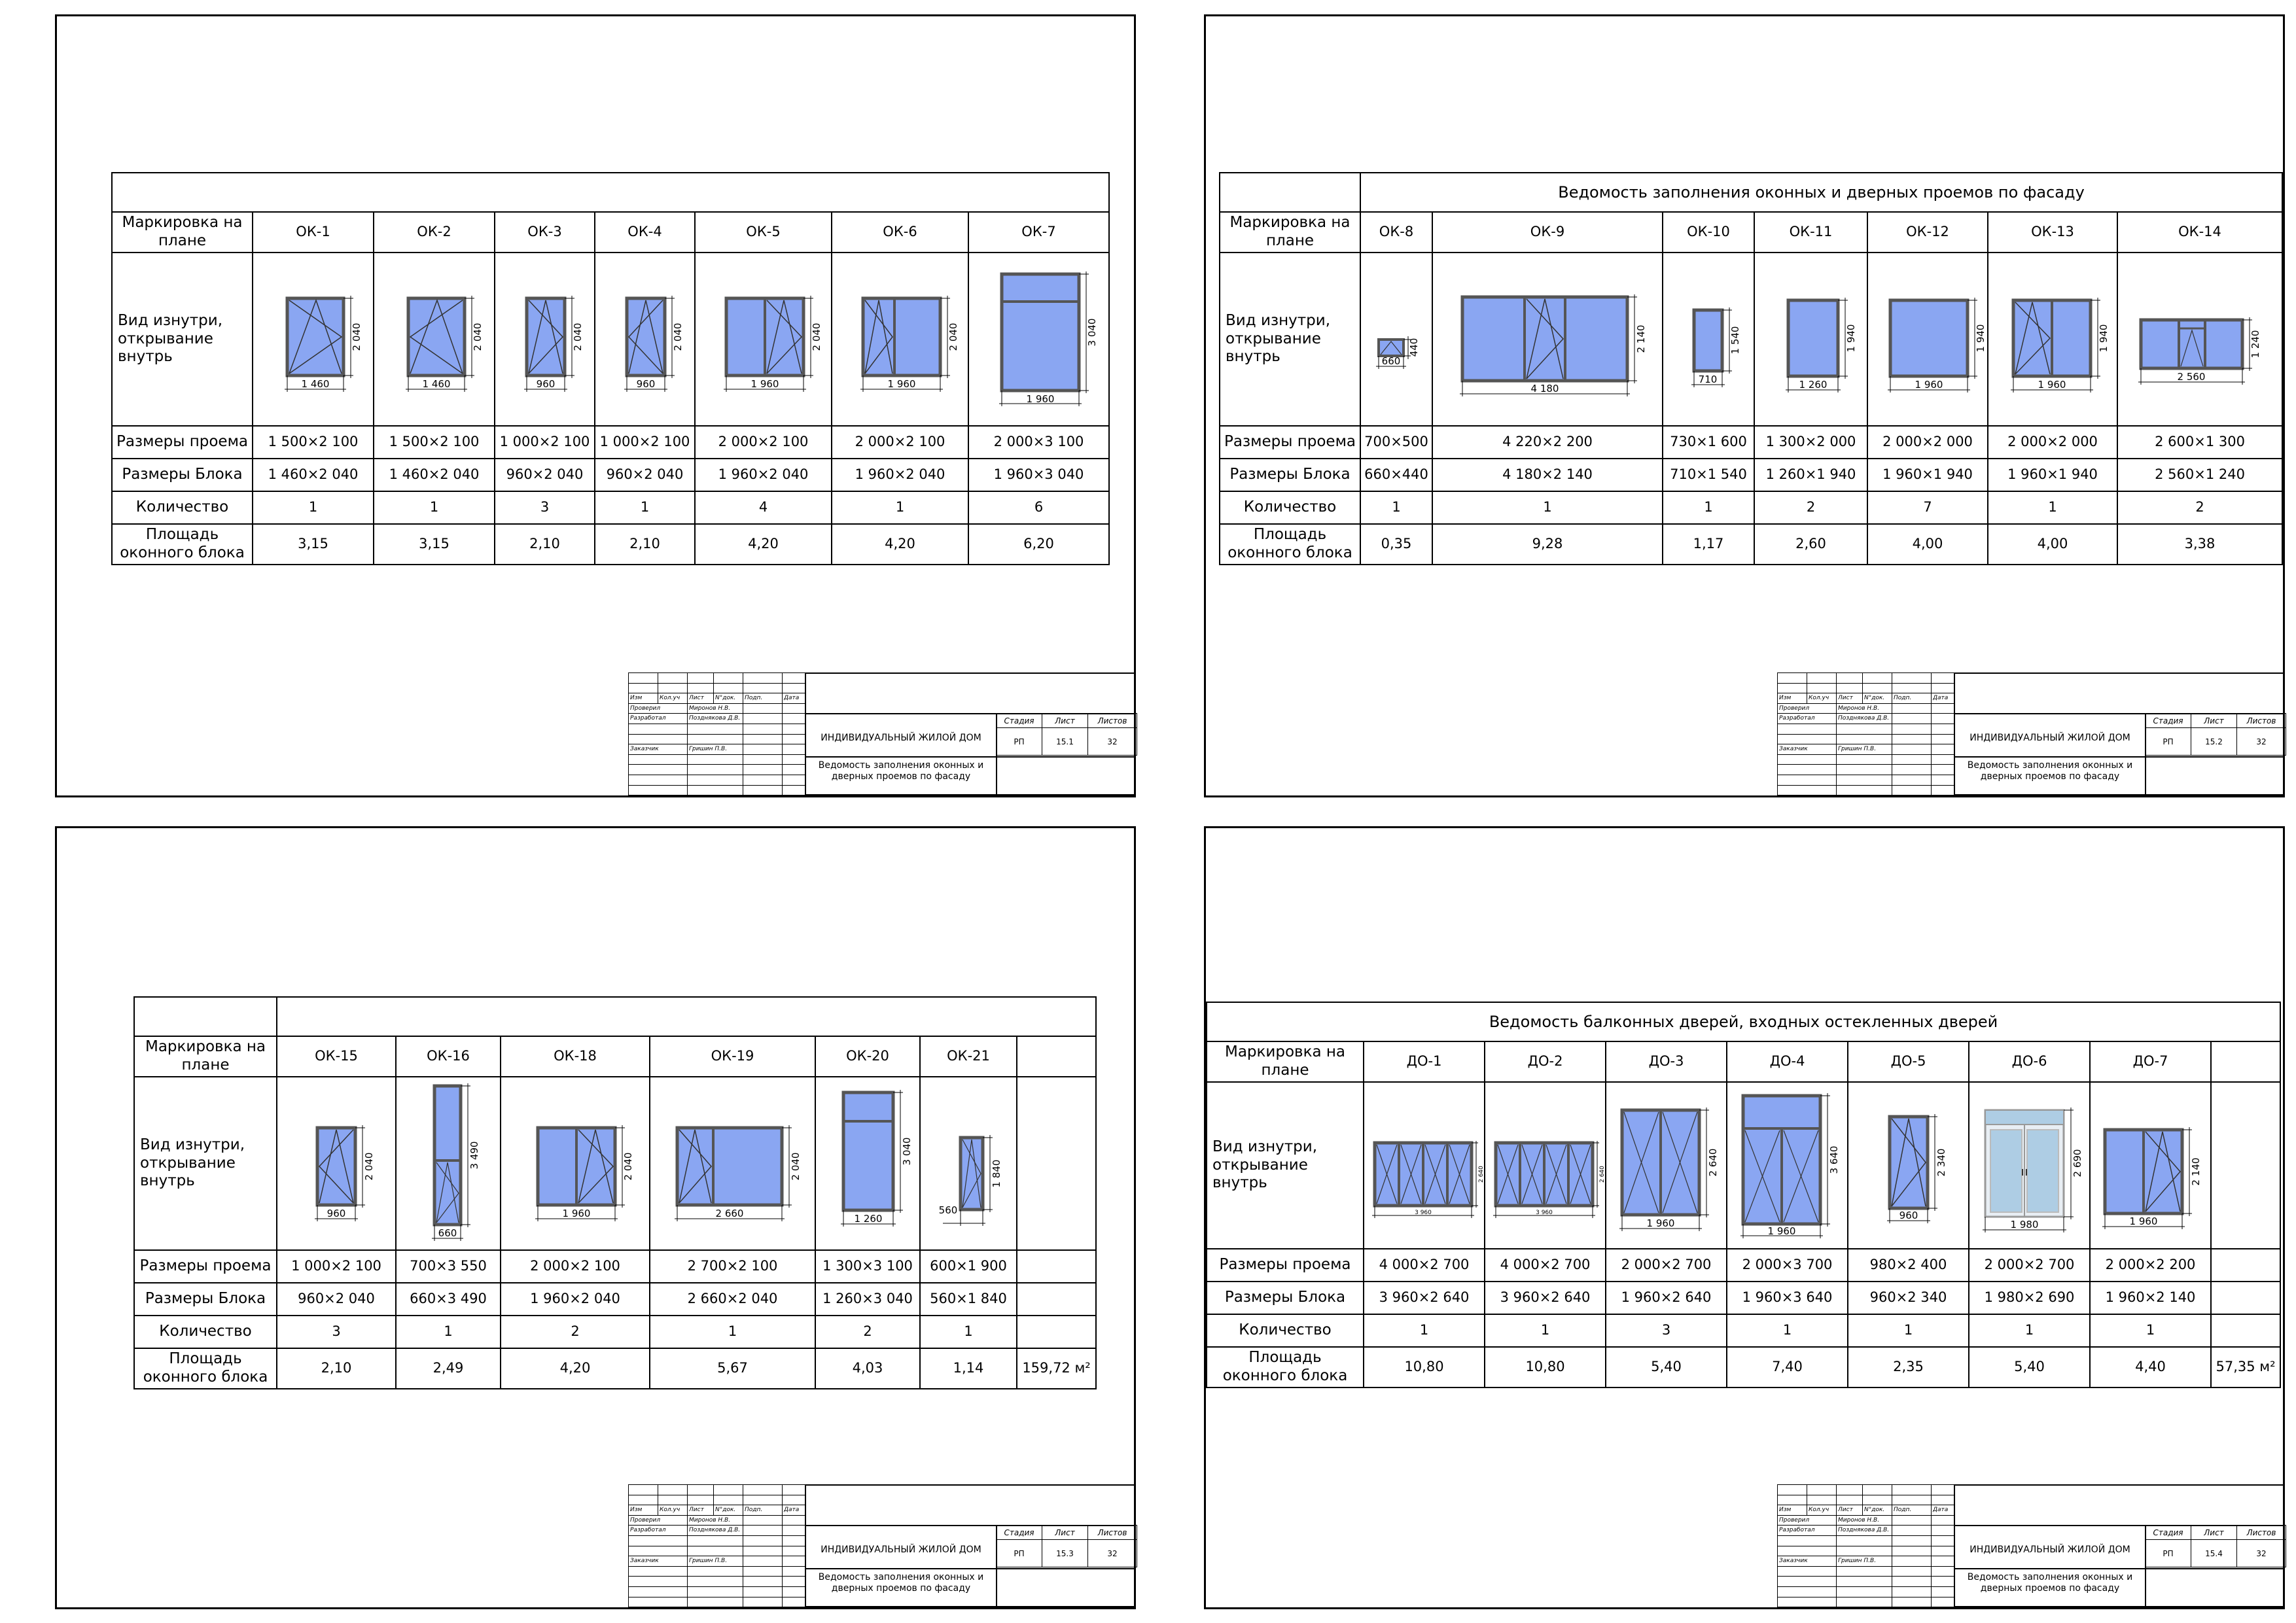 This screenshot has width=2296, height=1623. Describe the element at coordinates (575, 1299) in the screenshot. I see `block-size: 1 960×2 040` at that location.